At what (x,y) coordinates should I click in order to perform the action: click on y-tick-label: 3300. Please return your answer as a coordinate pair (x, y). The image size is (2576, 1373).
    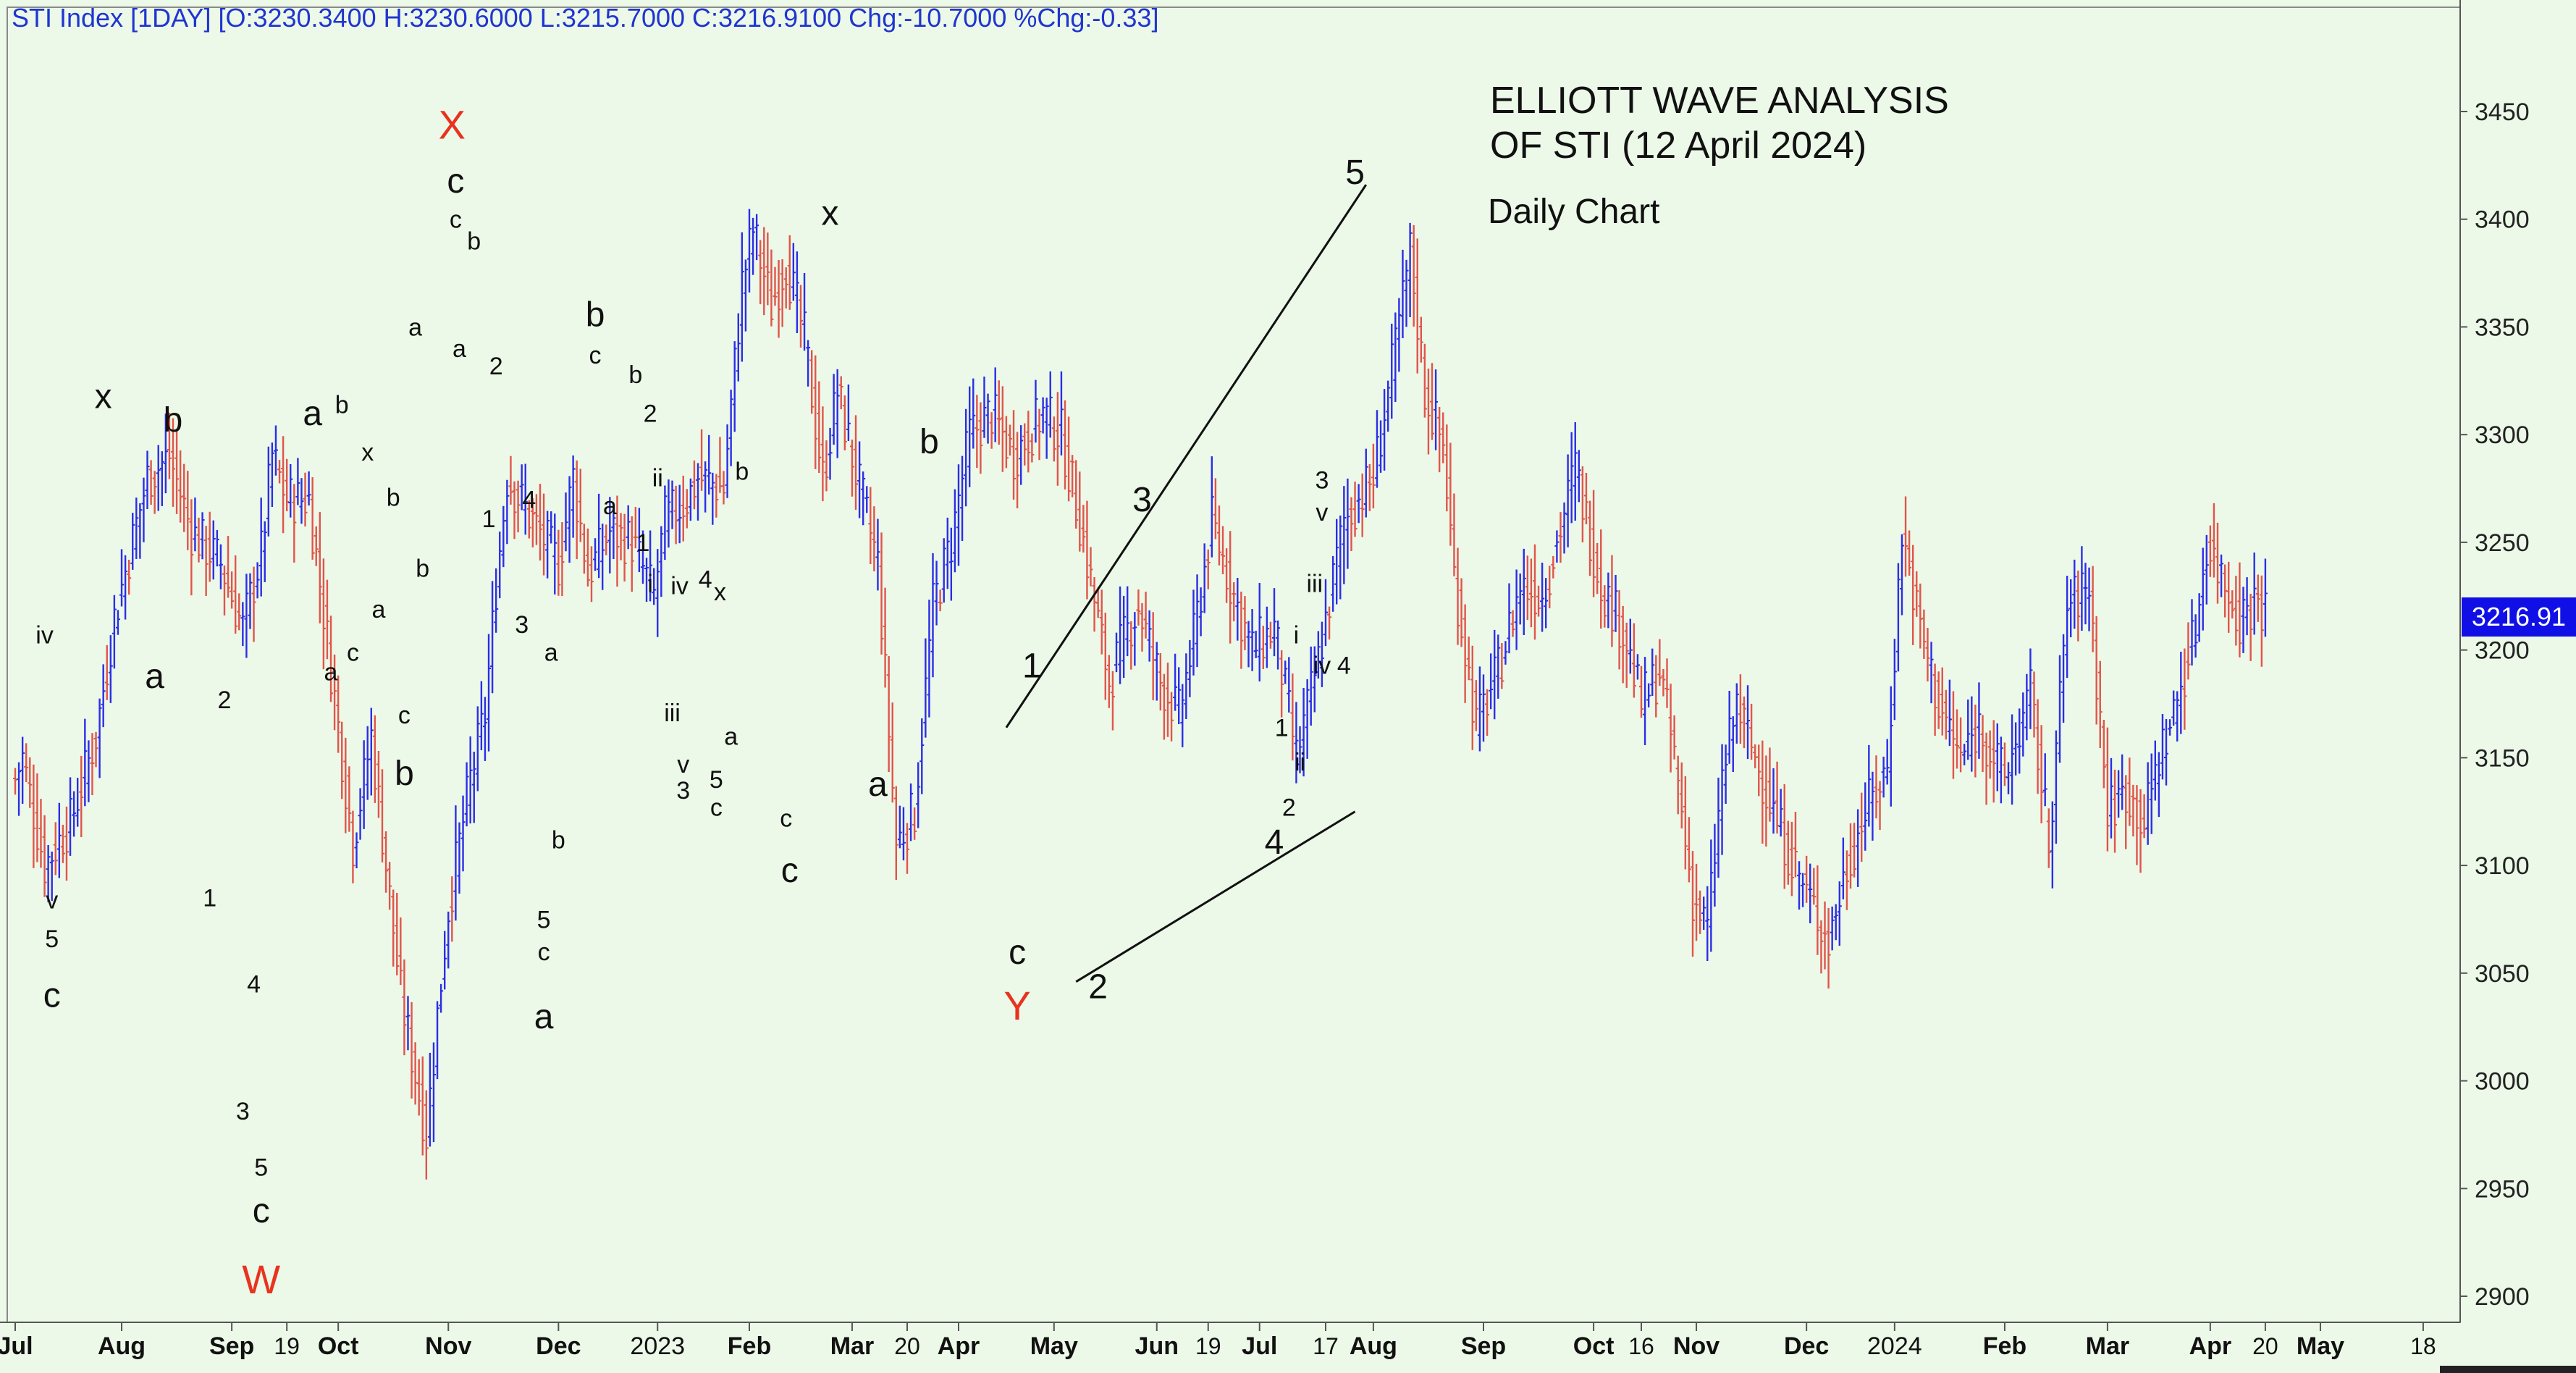
    Looking at the image, I should click on (2502, 435).